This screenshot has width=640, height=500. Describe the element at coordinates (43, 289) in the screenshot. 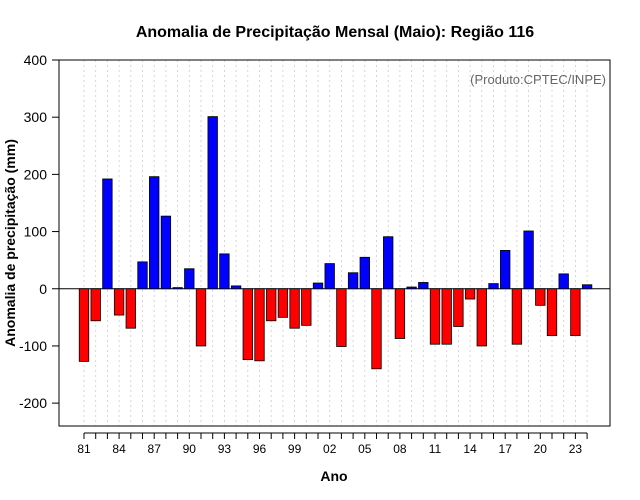

I see `y-tick-label: 0` at that location.